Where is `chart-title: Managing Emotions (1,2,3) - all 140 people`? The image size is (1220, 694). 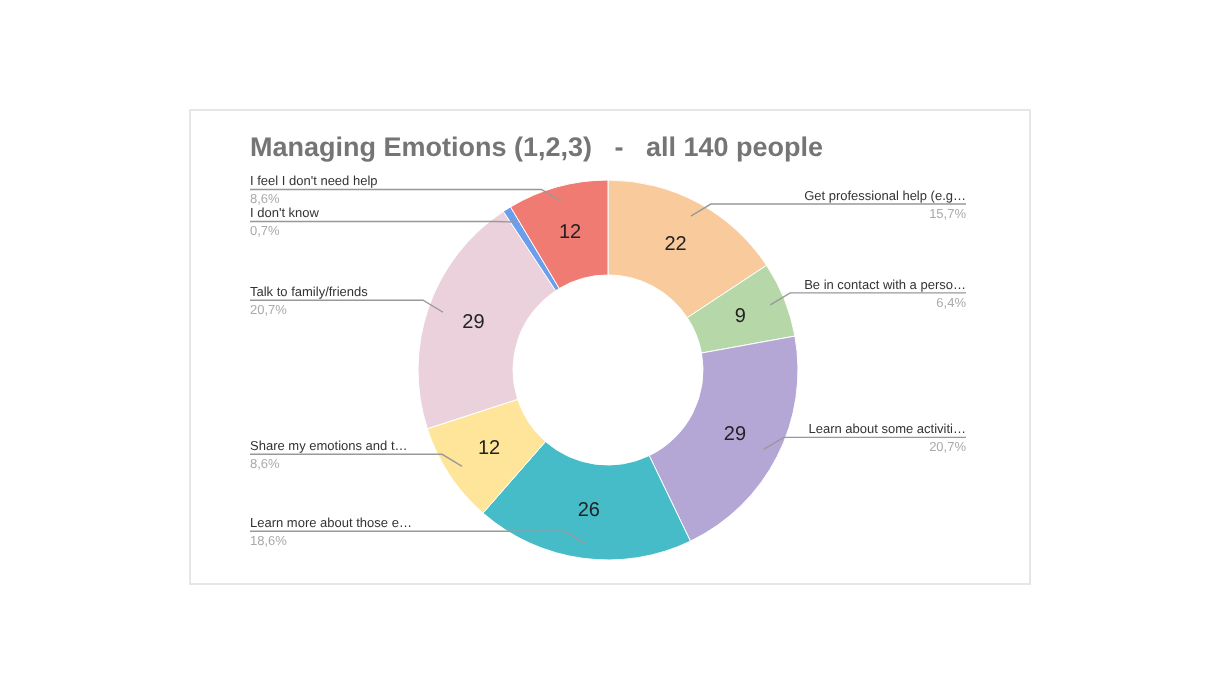 chart-title: Managing Emotions (1,2,3) - all 140 people is located at coordinates (537, 147).